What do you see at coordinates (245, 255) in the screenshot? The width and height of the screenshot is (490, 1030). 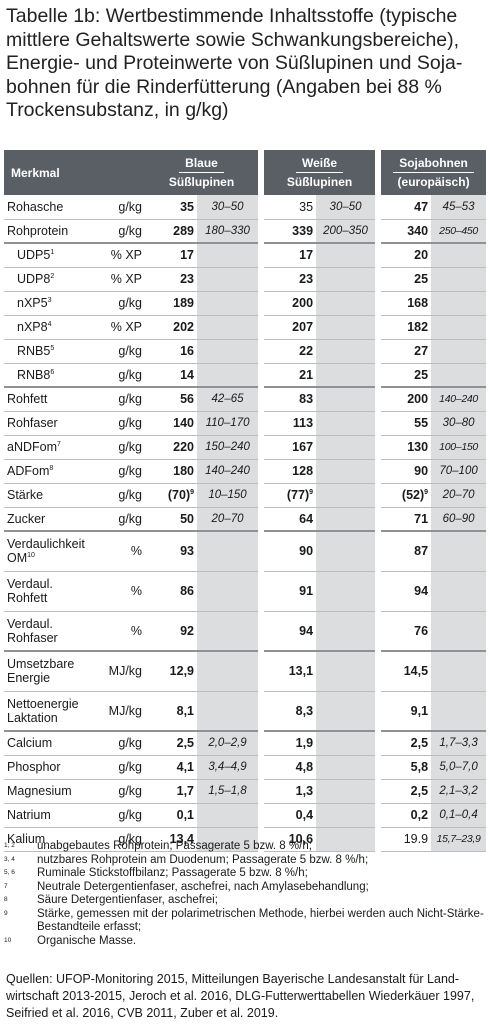 I see `table-row: UDP51% XP 17 17 20` at bounding box center [245, 255].